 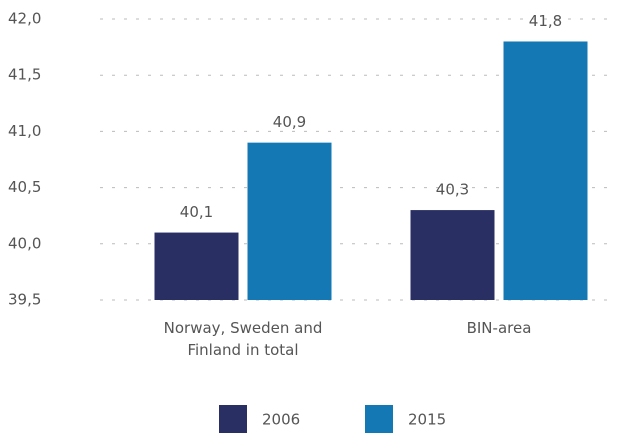 What do you see at coordinates (24, 131) in the screenshot?
I see `y-tick-label: 41,0` at bounding box center [24, 131].